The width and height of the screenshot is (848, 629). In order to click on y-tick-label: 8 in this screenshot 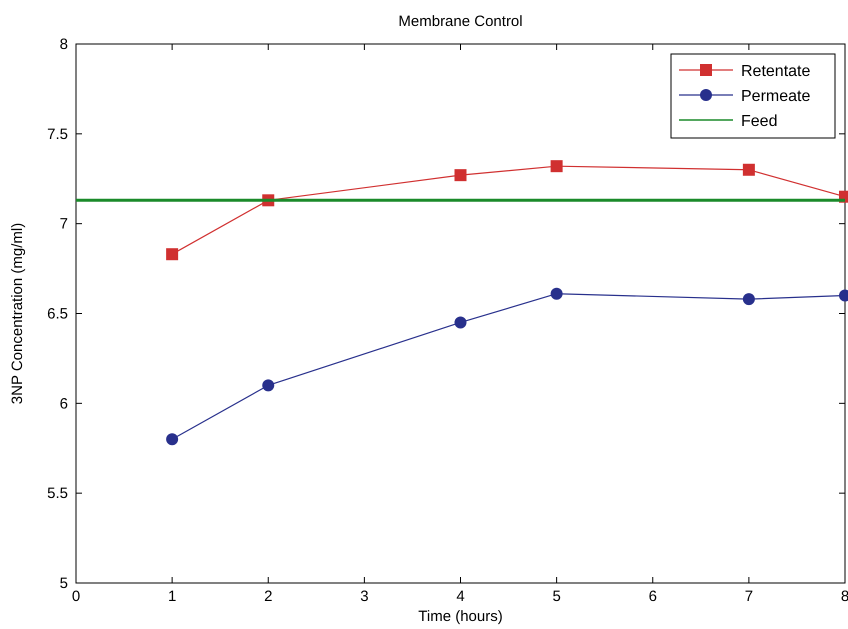, I will do `click(64, 44)`.